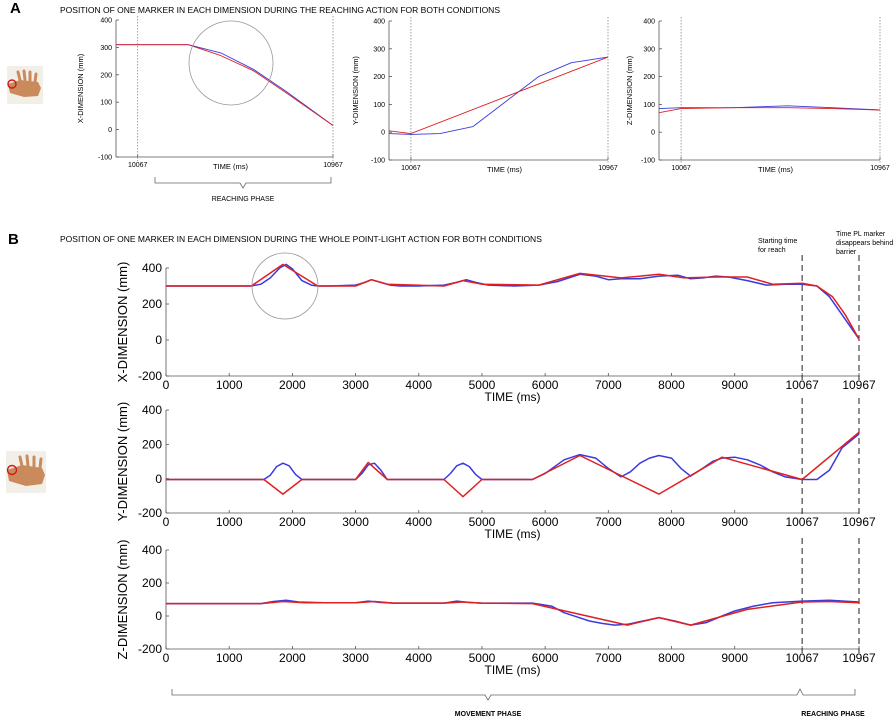 This screenshot has width=896, height=721. What do you see at coordinates (777, 246) in the screenshot?
I see `starting-time-annotation: Starting time for reach` at bounding box center [777, 246].